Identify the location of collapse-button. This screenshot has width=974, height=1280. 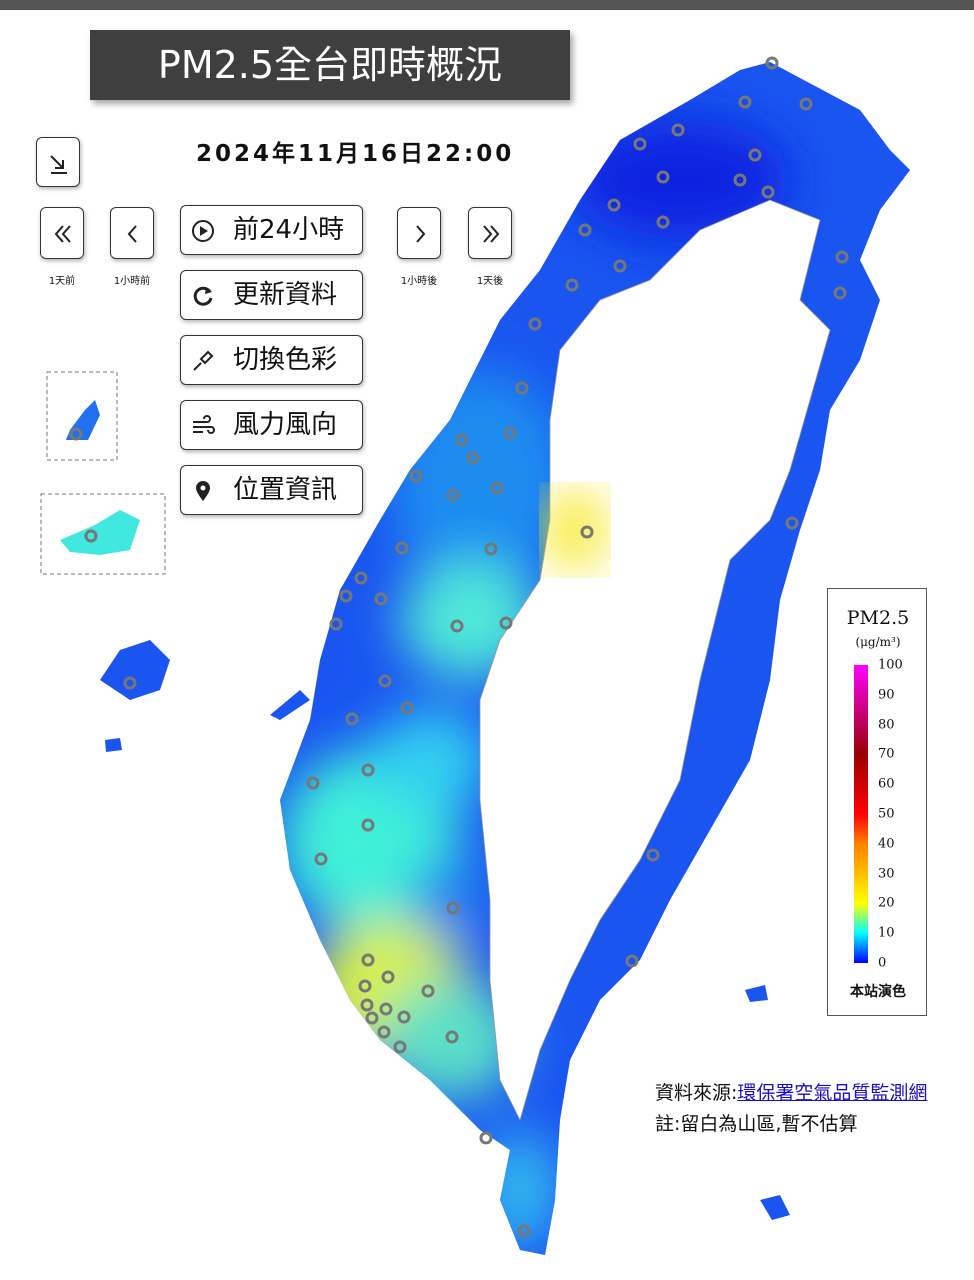
(58, 162).